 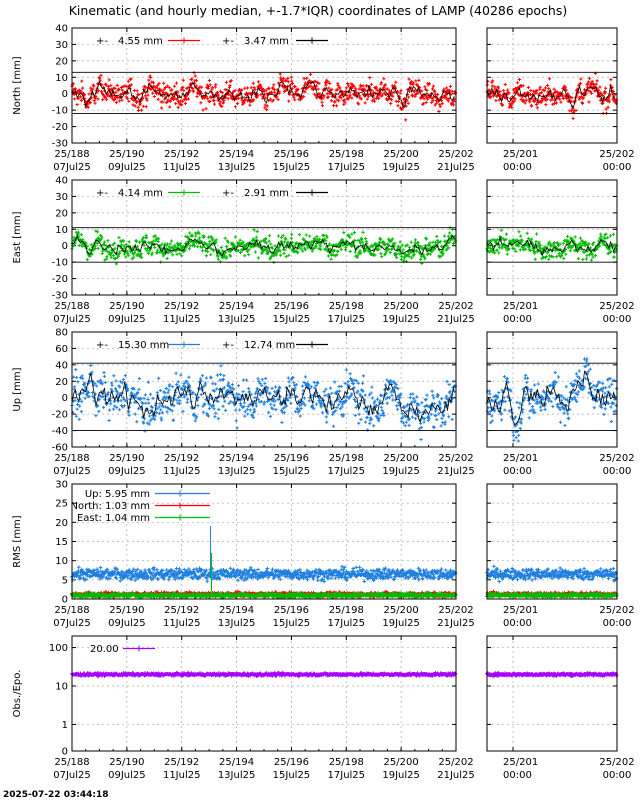 I want to click on east-ylabel: East [mm], so click(x=17, y=237).